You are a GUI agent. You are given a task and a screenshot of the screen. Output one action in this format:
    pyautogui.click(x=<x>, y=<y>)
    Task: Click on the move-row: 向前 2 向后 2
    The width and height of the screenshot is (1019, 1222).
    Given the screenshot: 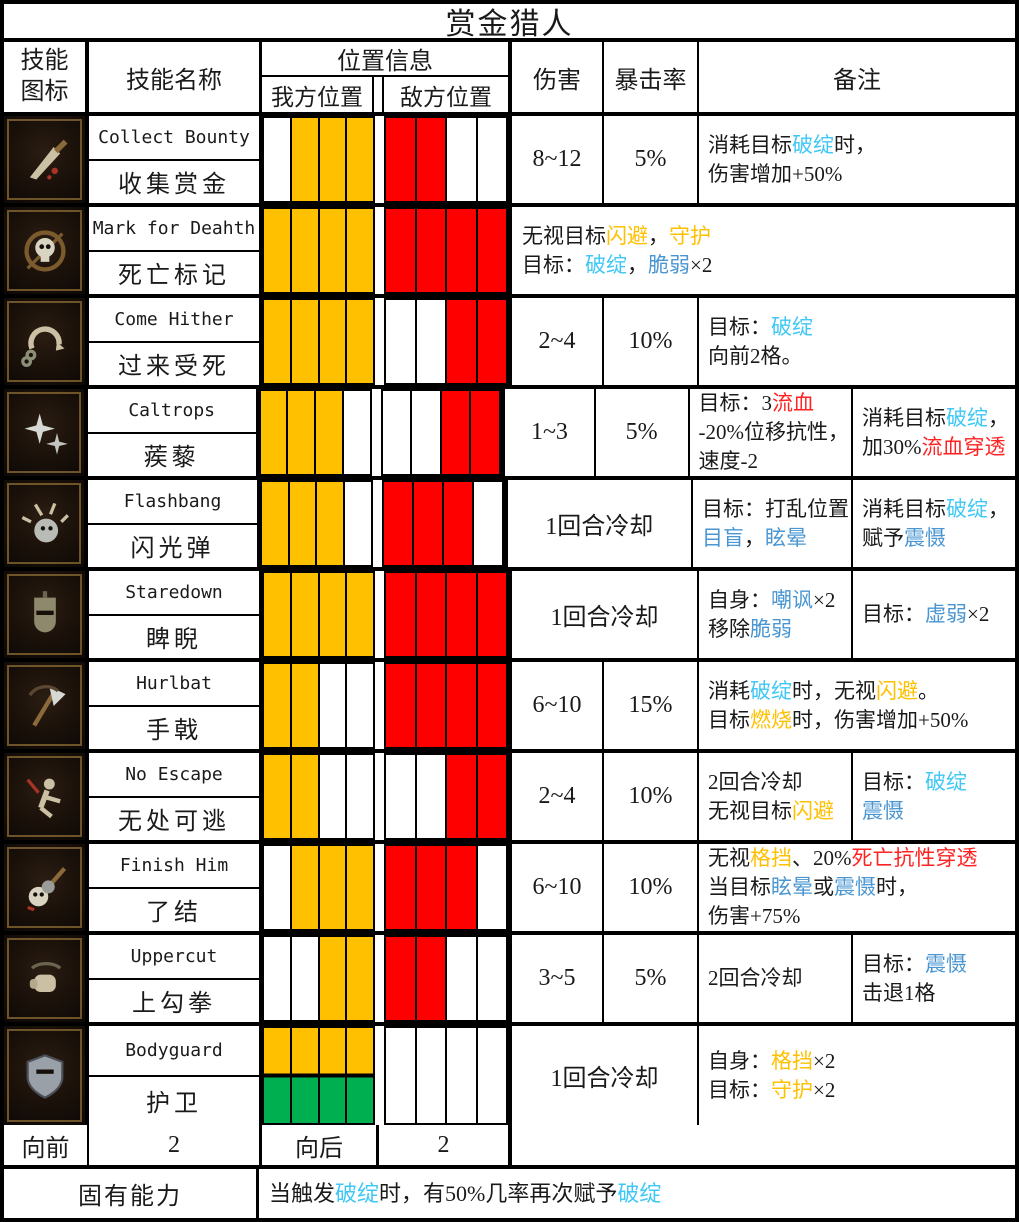 What is the action you would take?
    pyautogui.click(x=509, y=1147)
    